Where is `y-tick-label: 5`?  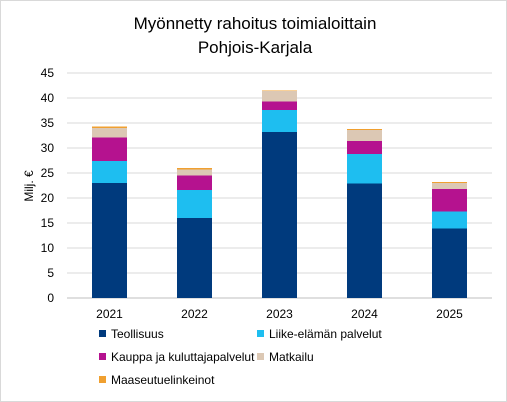
y-tick-label: 5 is located at coordinates (50, 273).